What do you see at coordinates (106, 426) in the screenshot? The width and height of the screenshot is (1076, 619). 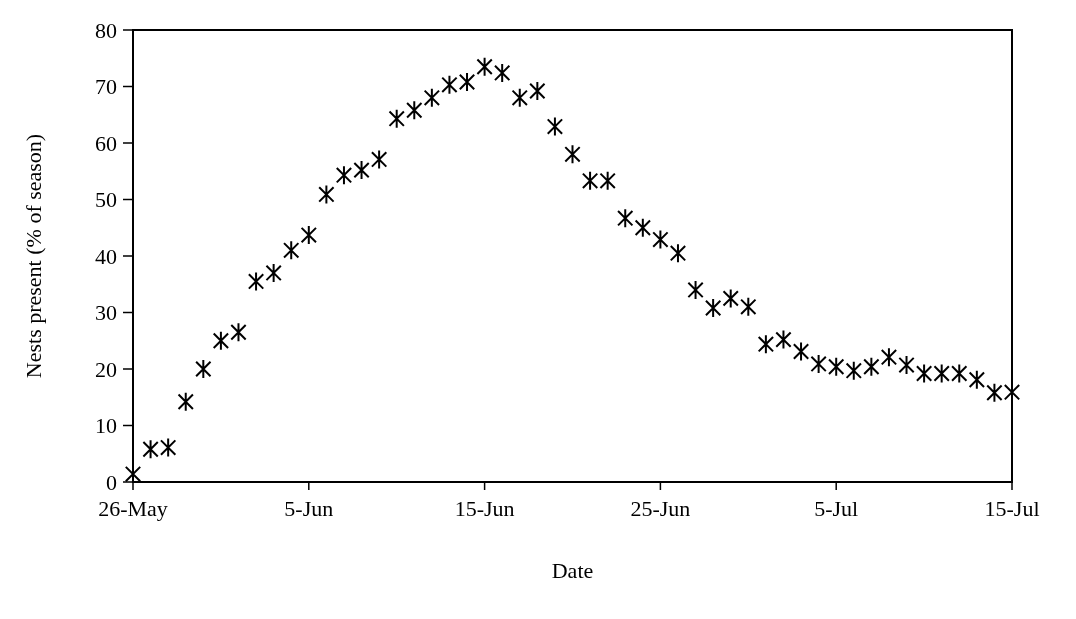 I see `y-tick-label: 10` at bounding box center [106, 426].